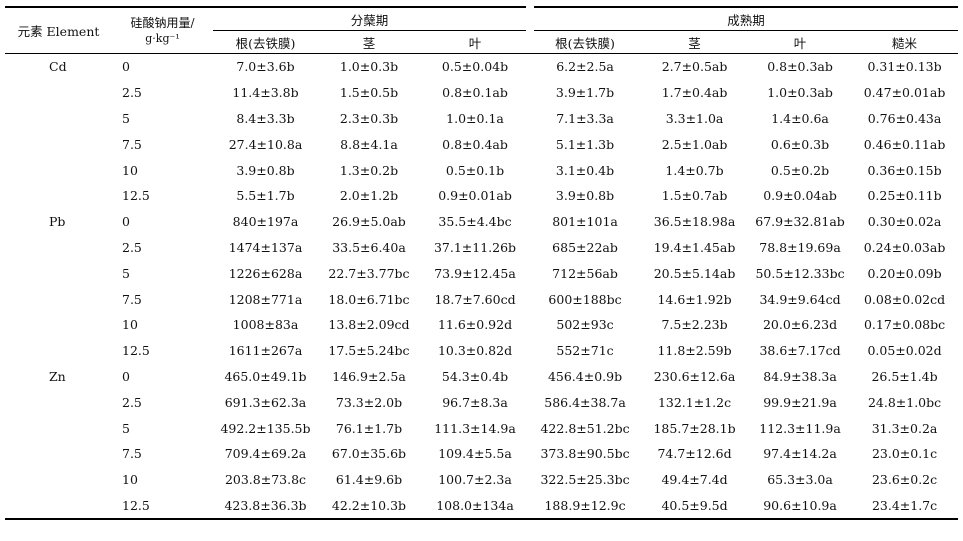  I want to click on value-cell: 0.5±0.04b, so click(475, 67).